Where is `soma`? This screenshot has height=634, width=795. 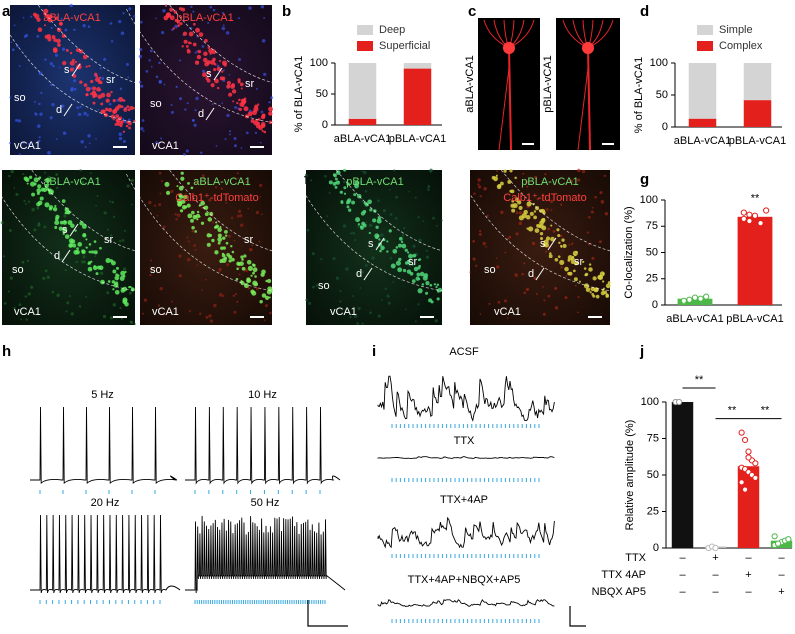 soma is located at coordinates (588, 48).